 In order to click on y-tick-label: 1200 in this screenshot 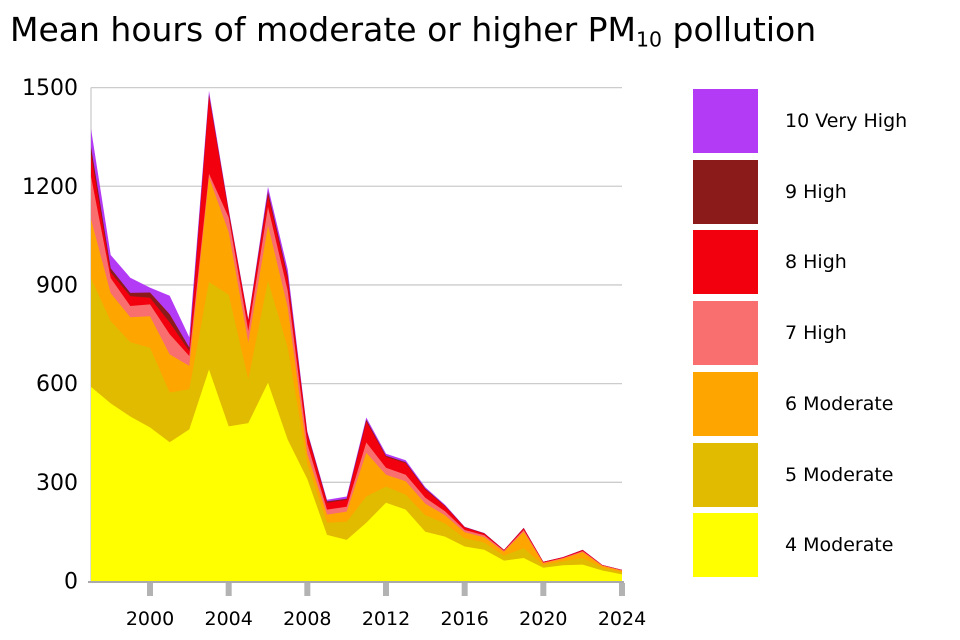, I will do `click(50, 187)`.